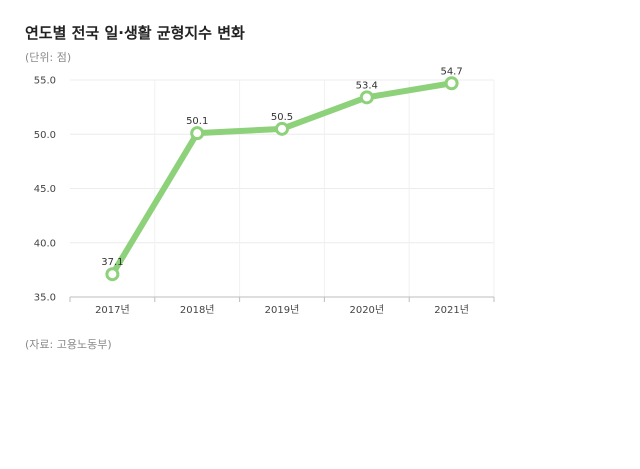  What do you see at coordinates (45, 298) in the screenshot?
I see `y-tick-label: 35.0` at bounding box center [45, 298].